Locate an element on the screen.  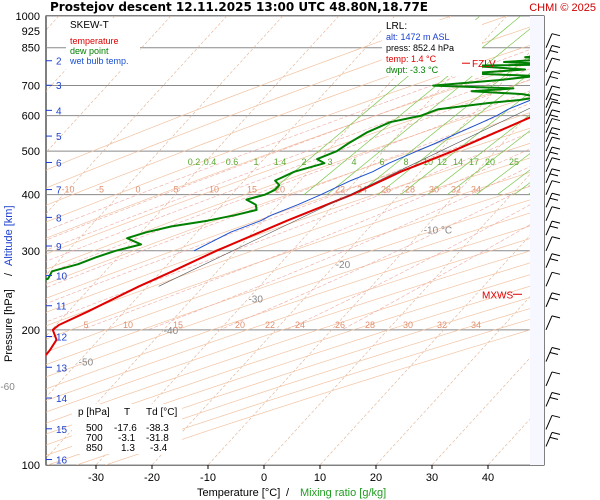
altitude-tick-label: 12 is located at coordinates (62, 338).